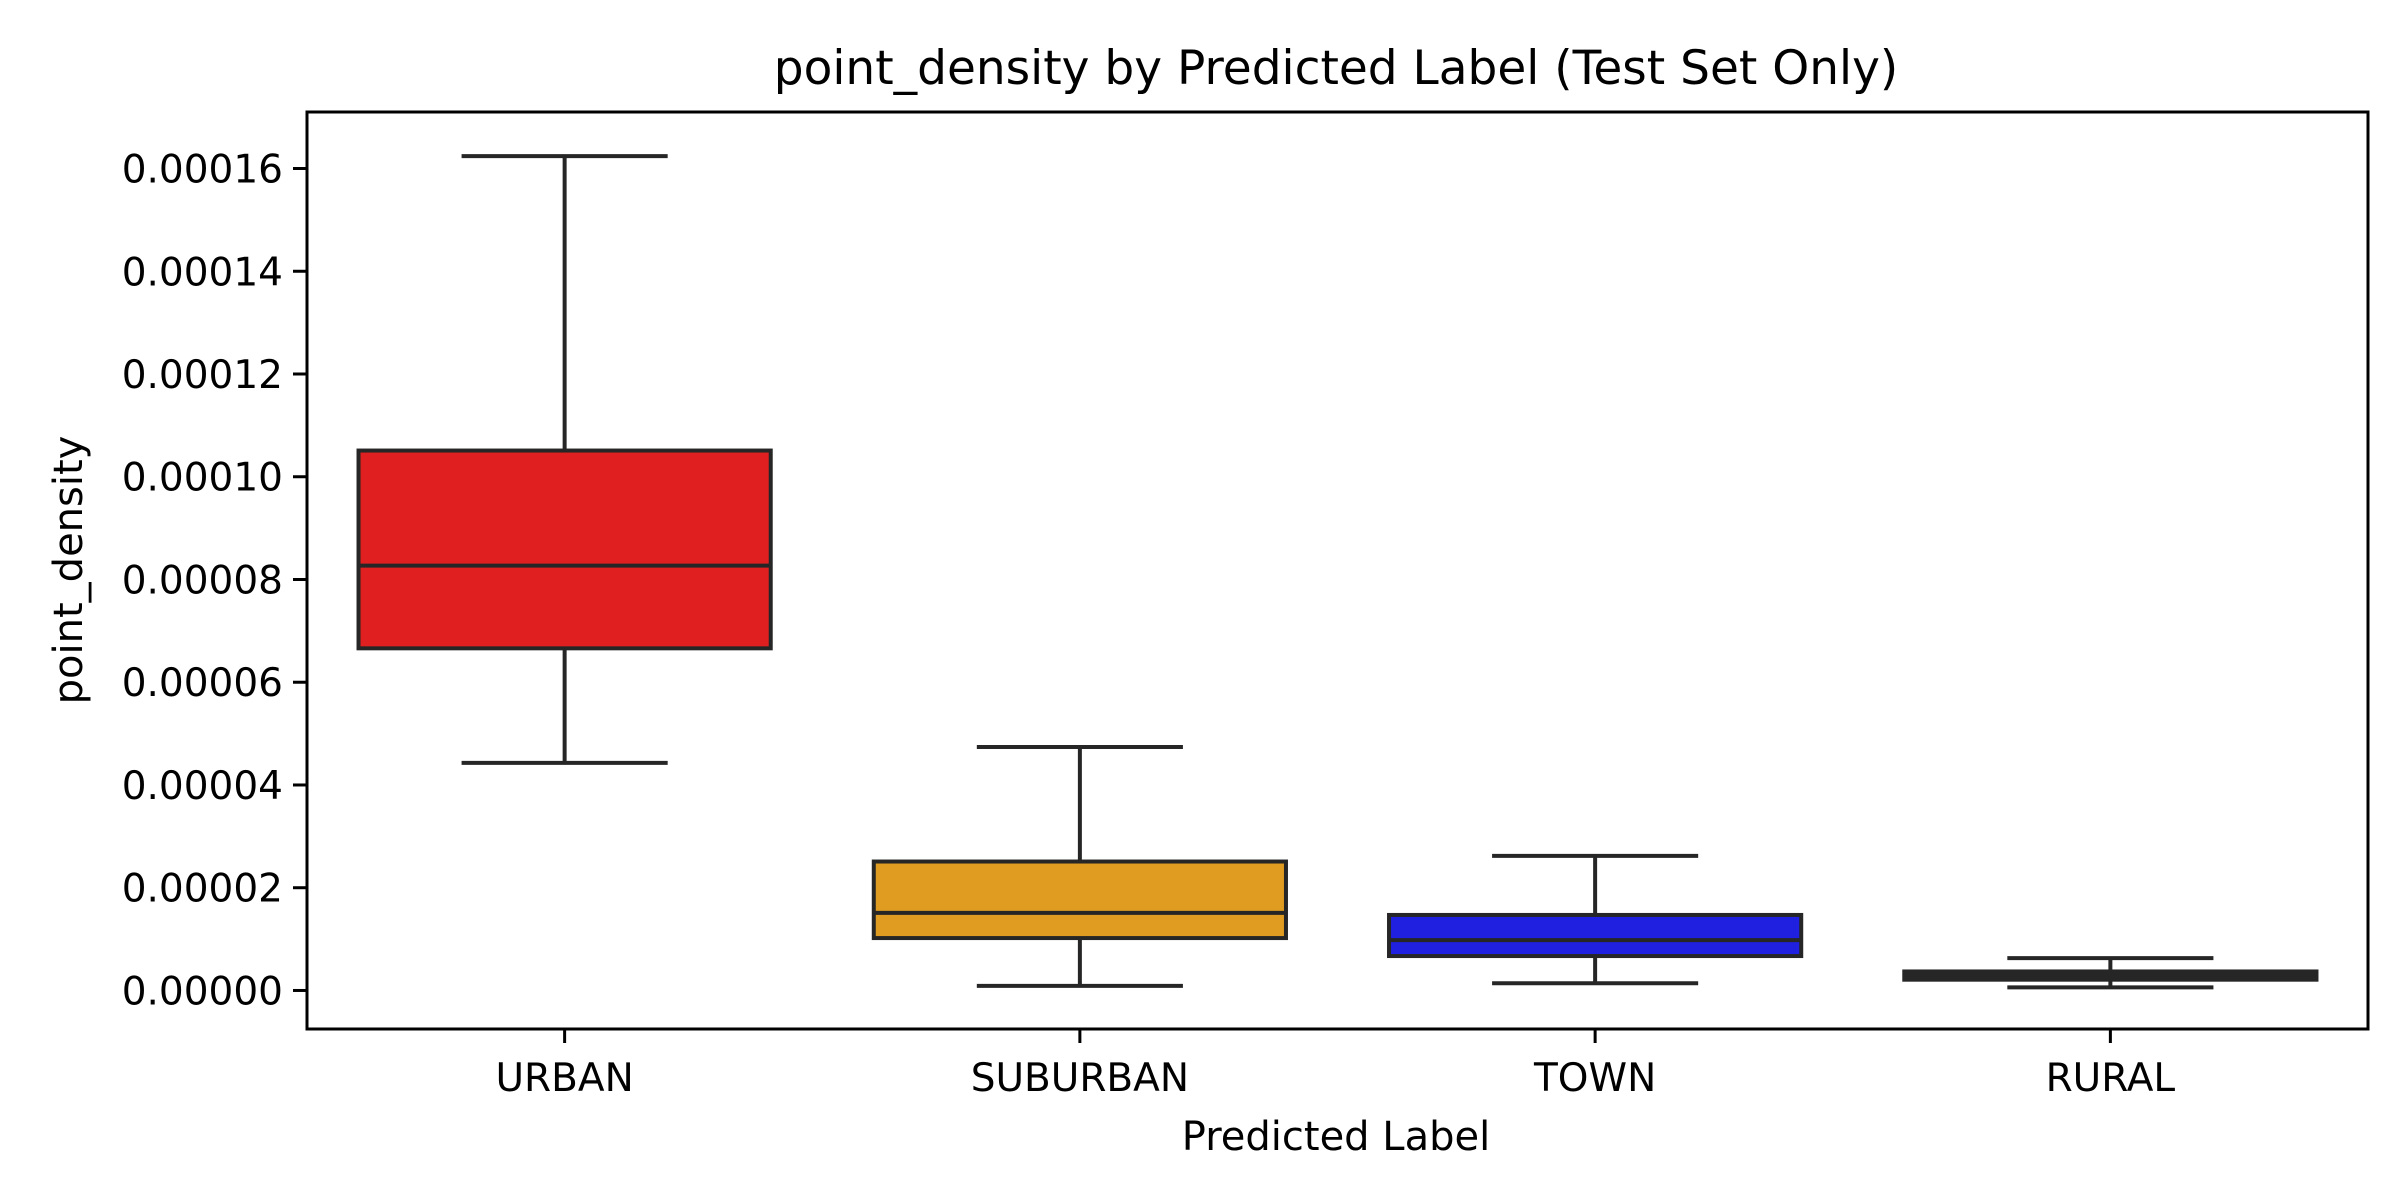 The width and height of the screenshot is (2400, 1200). I want to click on y-tick-label: 0.00016, so click(202, 170).